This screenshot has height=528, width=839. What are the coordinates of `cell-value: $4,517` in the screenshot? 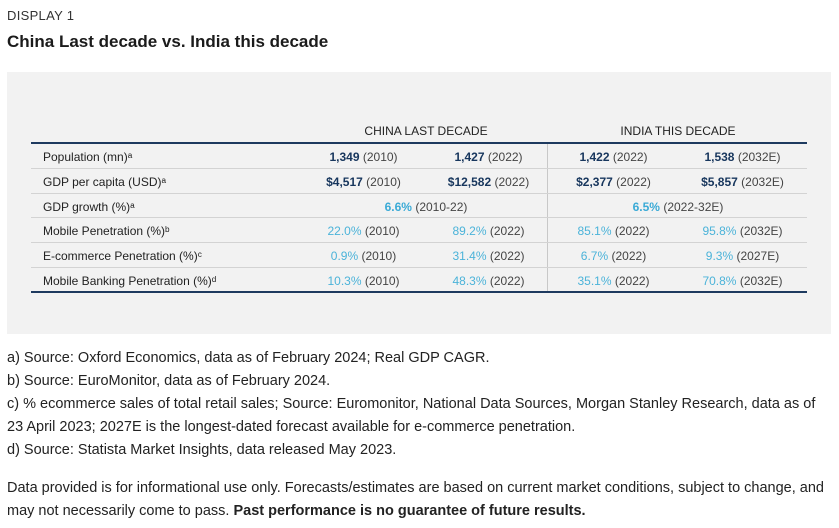 It's located at (344, 181).